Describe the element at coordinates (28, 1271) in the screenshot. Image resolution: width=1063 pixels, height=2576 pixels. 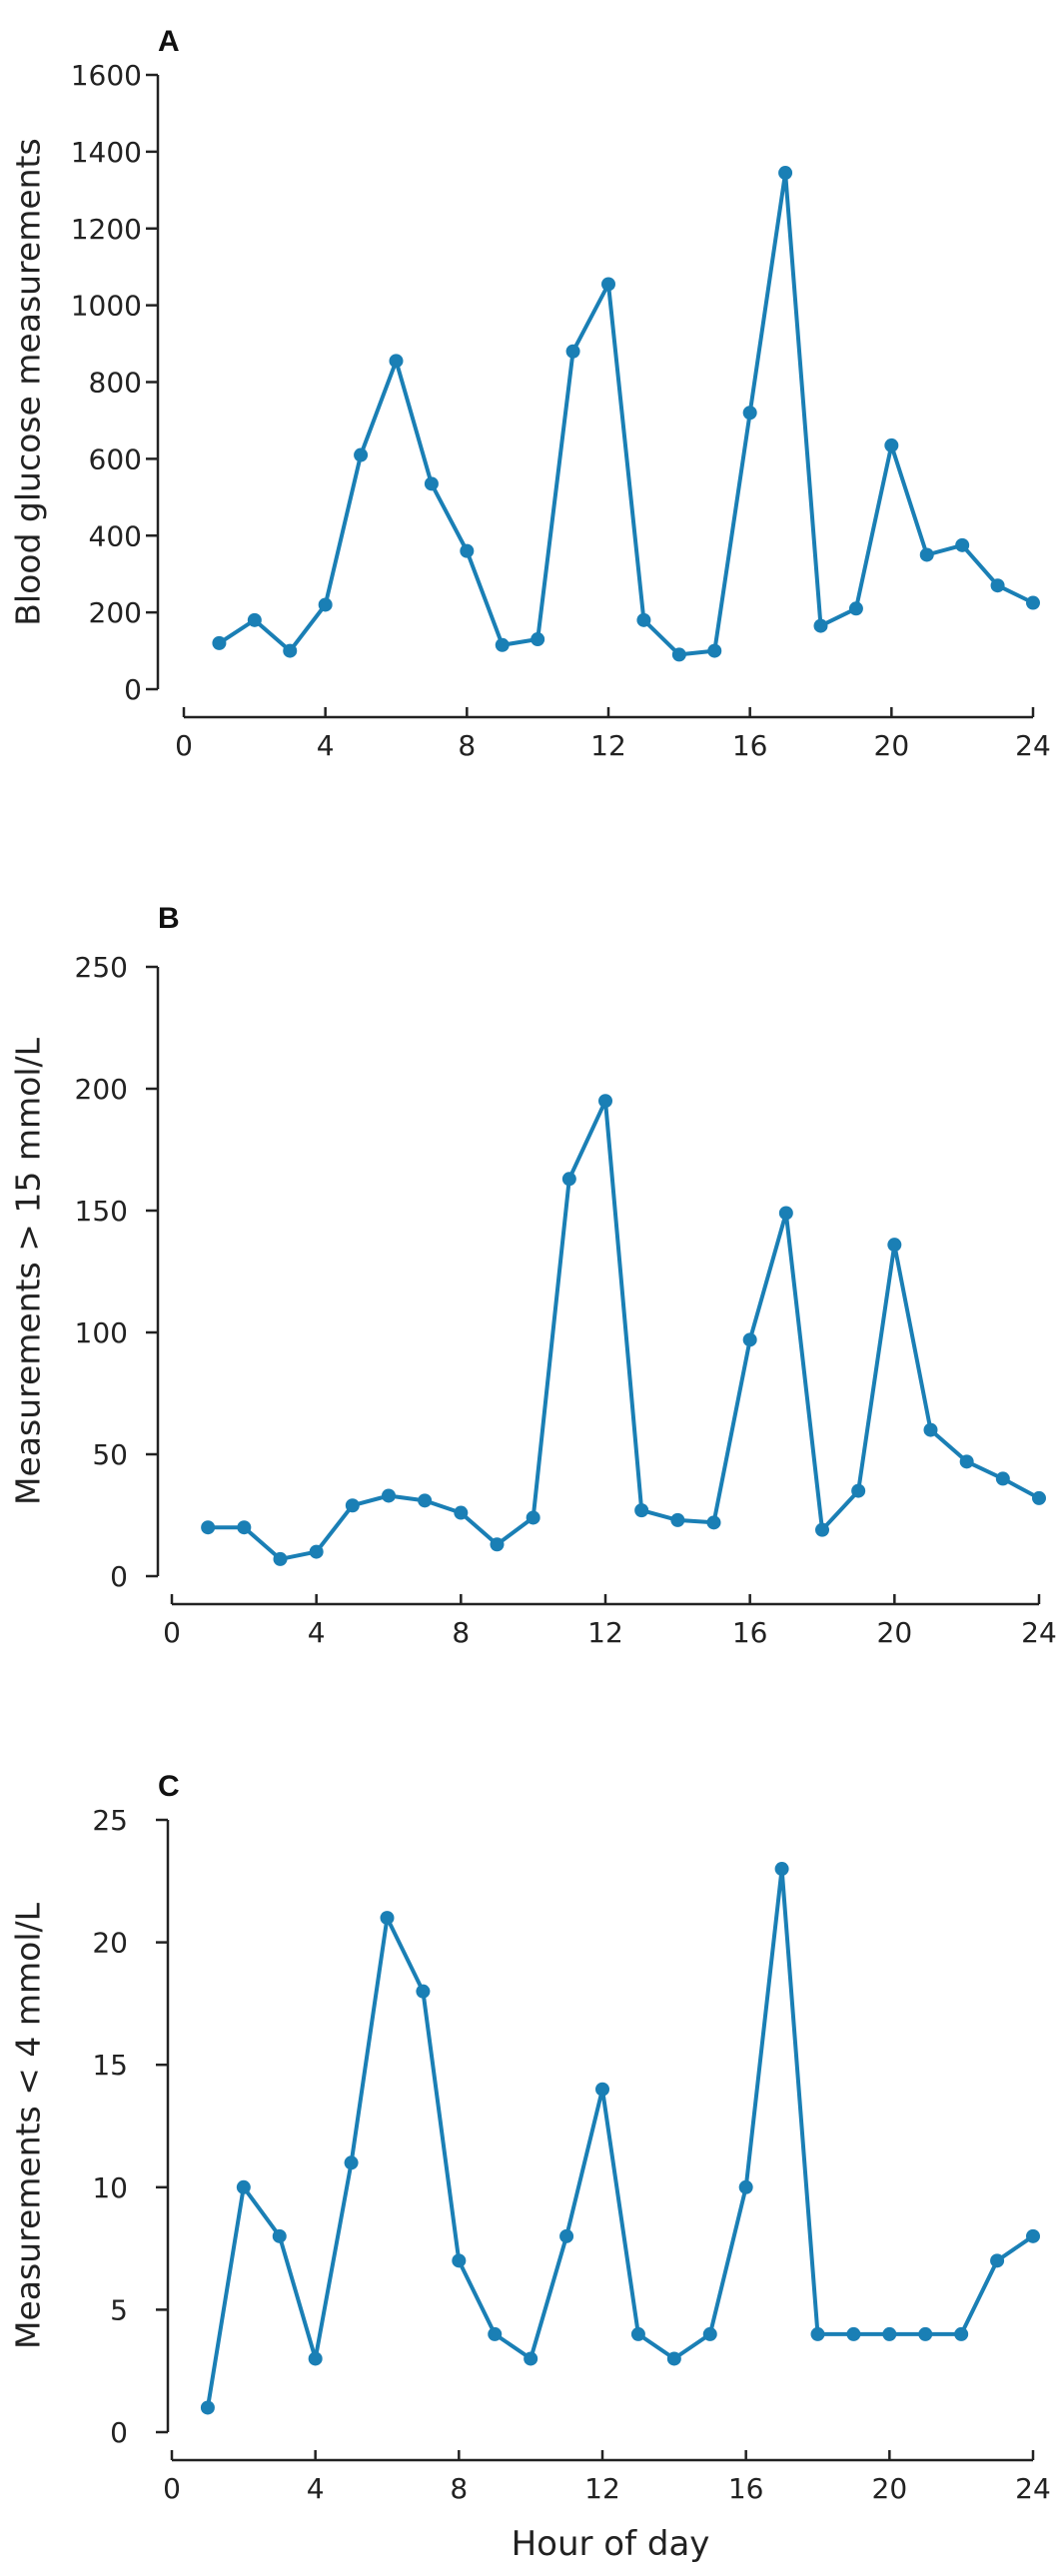
I see `y-axis-label: Measurements > 15 mmol/L` at that location.